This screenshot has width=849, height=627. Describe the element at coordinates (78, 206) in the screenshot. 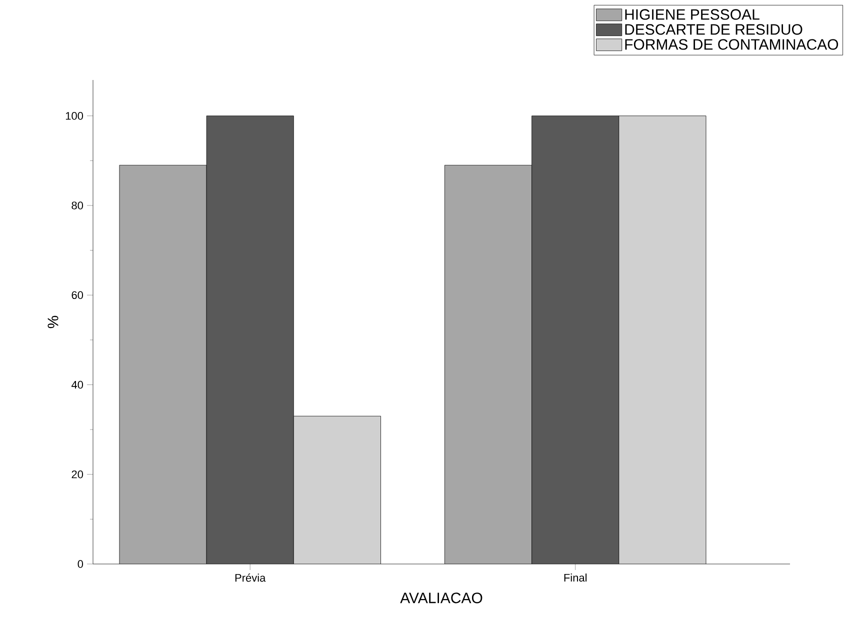

I see `y-tick-label: 80` at that location.